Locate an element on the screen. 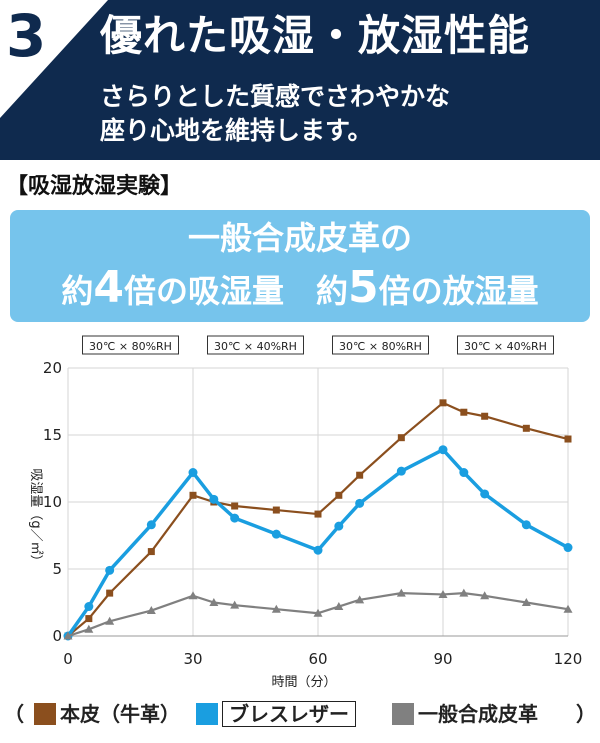 The width and height of the screenshot is (600, 743). banner-number-1: 4 is located at coordinates (108, 287).